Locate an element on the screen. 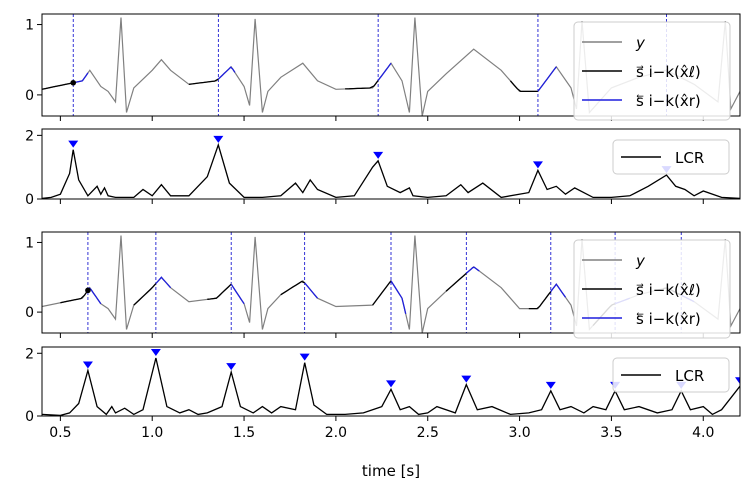  x-tick-label: 2.0 is located at coordinates (336, 433).